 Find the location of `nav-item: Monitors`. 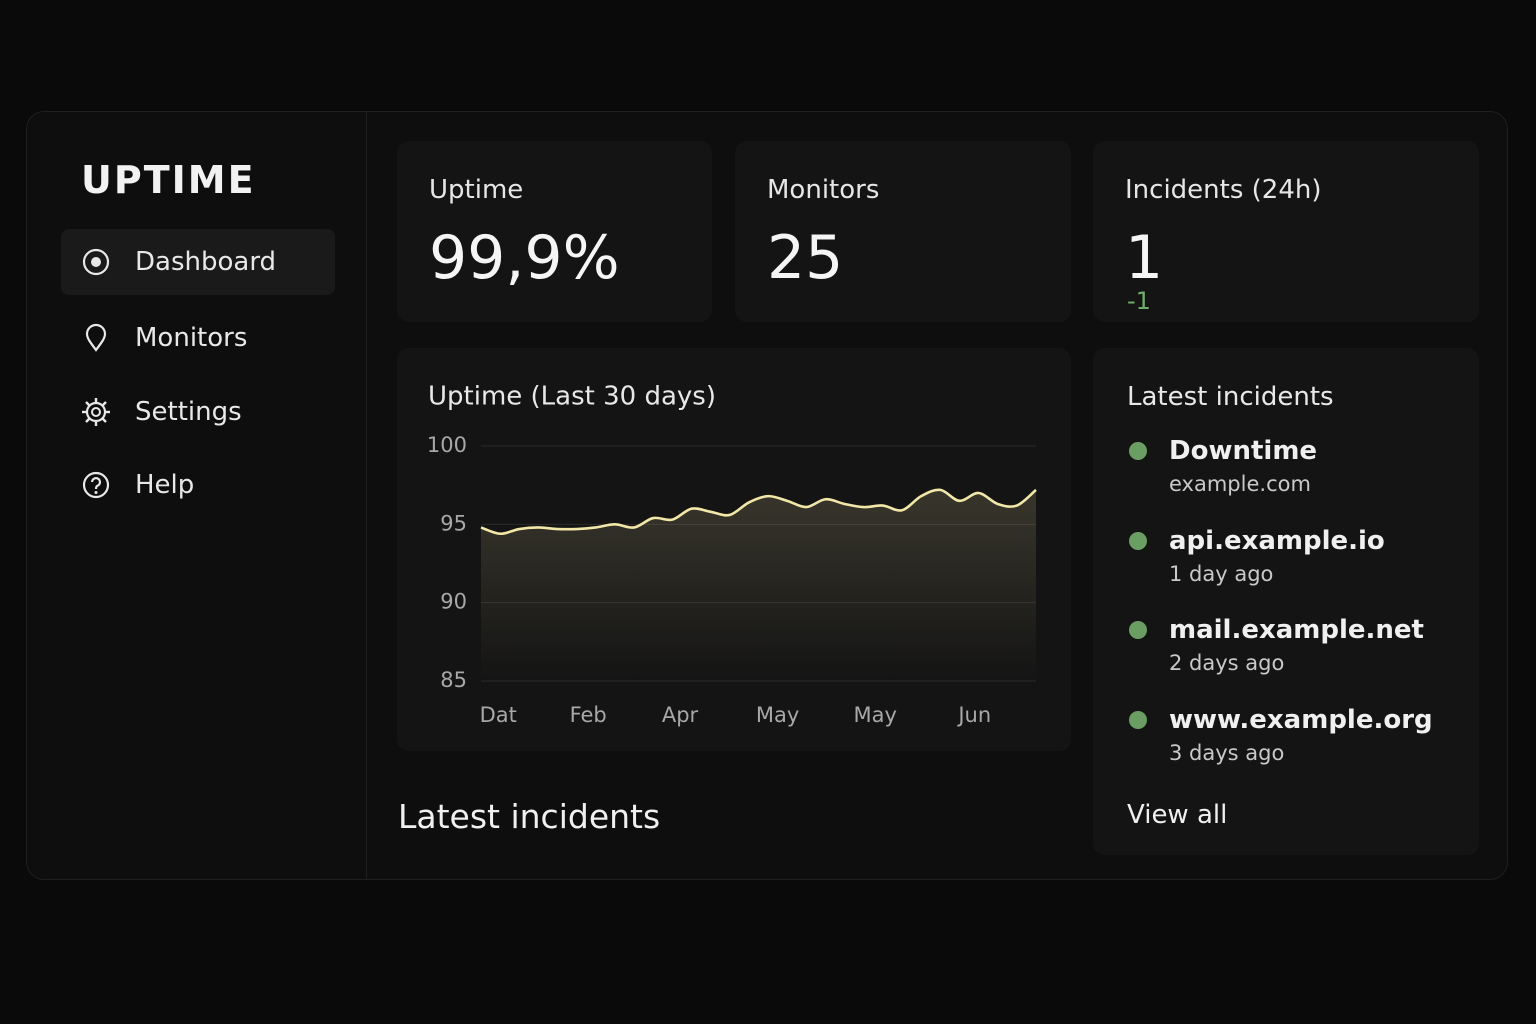

nav-item: Monitors is located at coordinates (198, 338).